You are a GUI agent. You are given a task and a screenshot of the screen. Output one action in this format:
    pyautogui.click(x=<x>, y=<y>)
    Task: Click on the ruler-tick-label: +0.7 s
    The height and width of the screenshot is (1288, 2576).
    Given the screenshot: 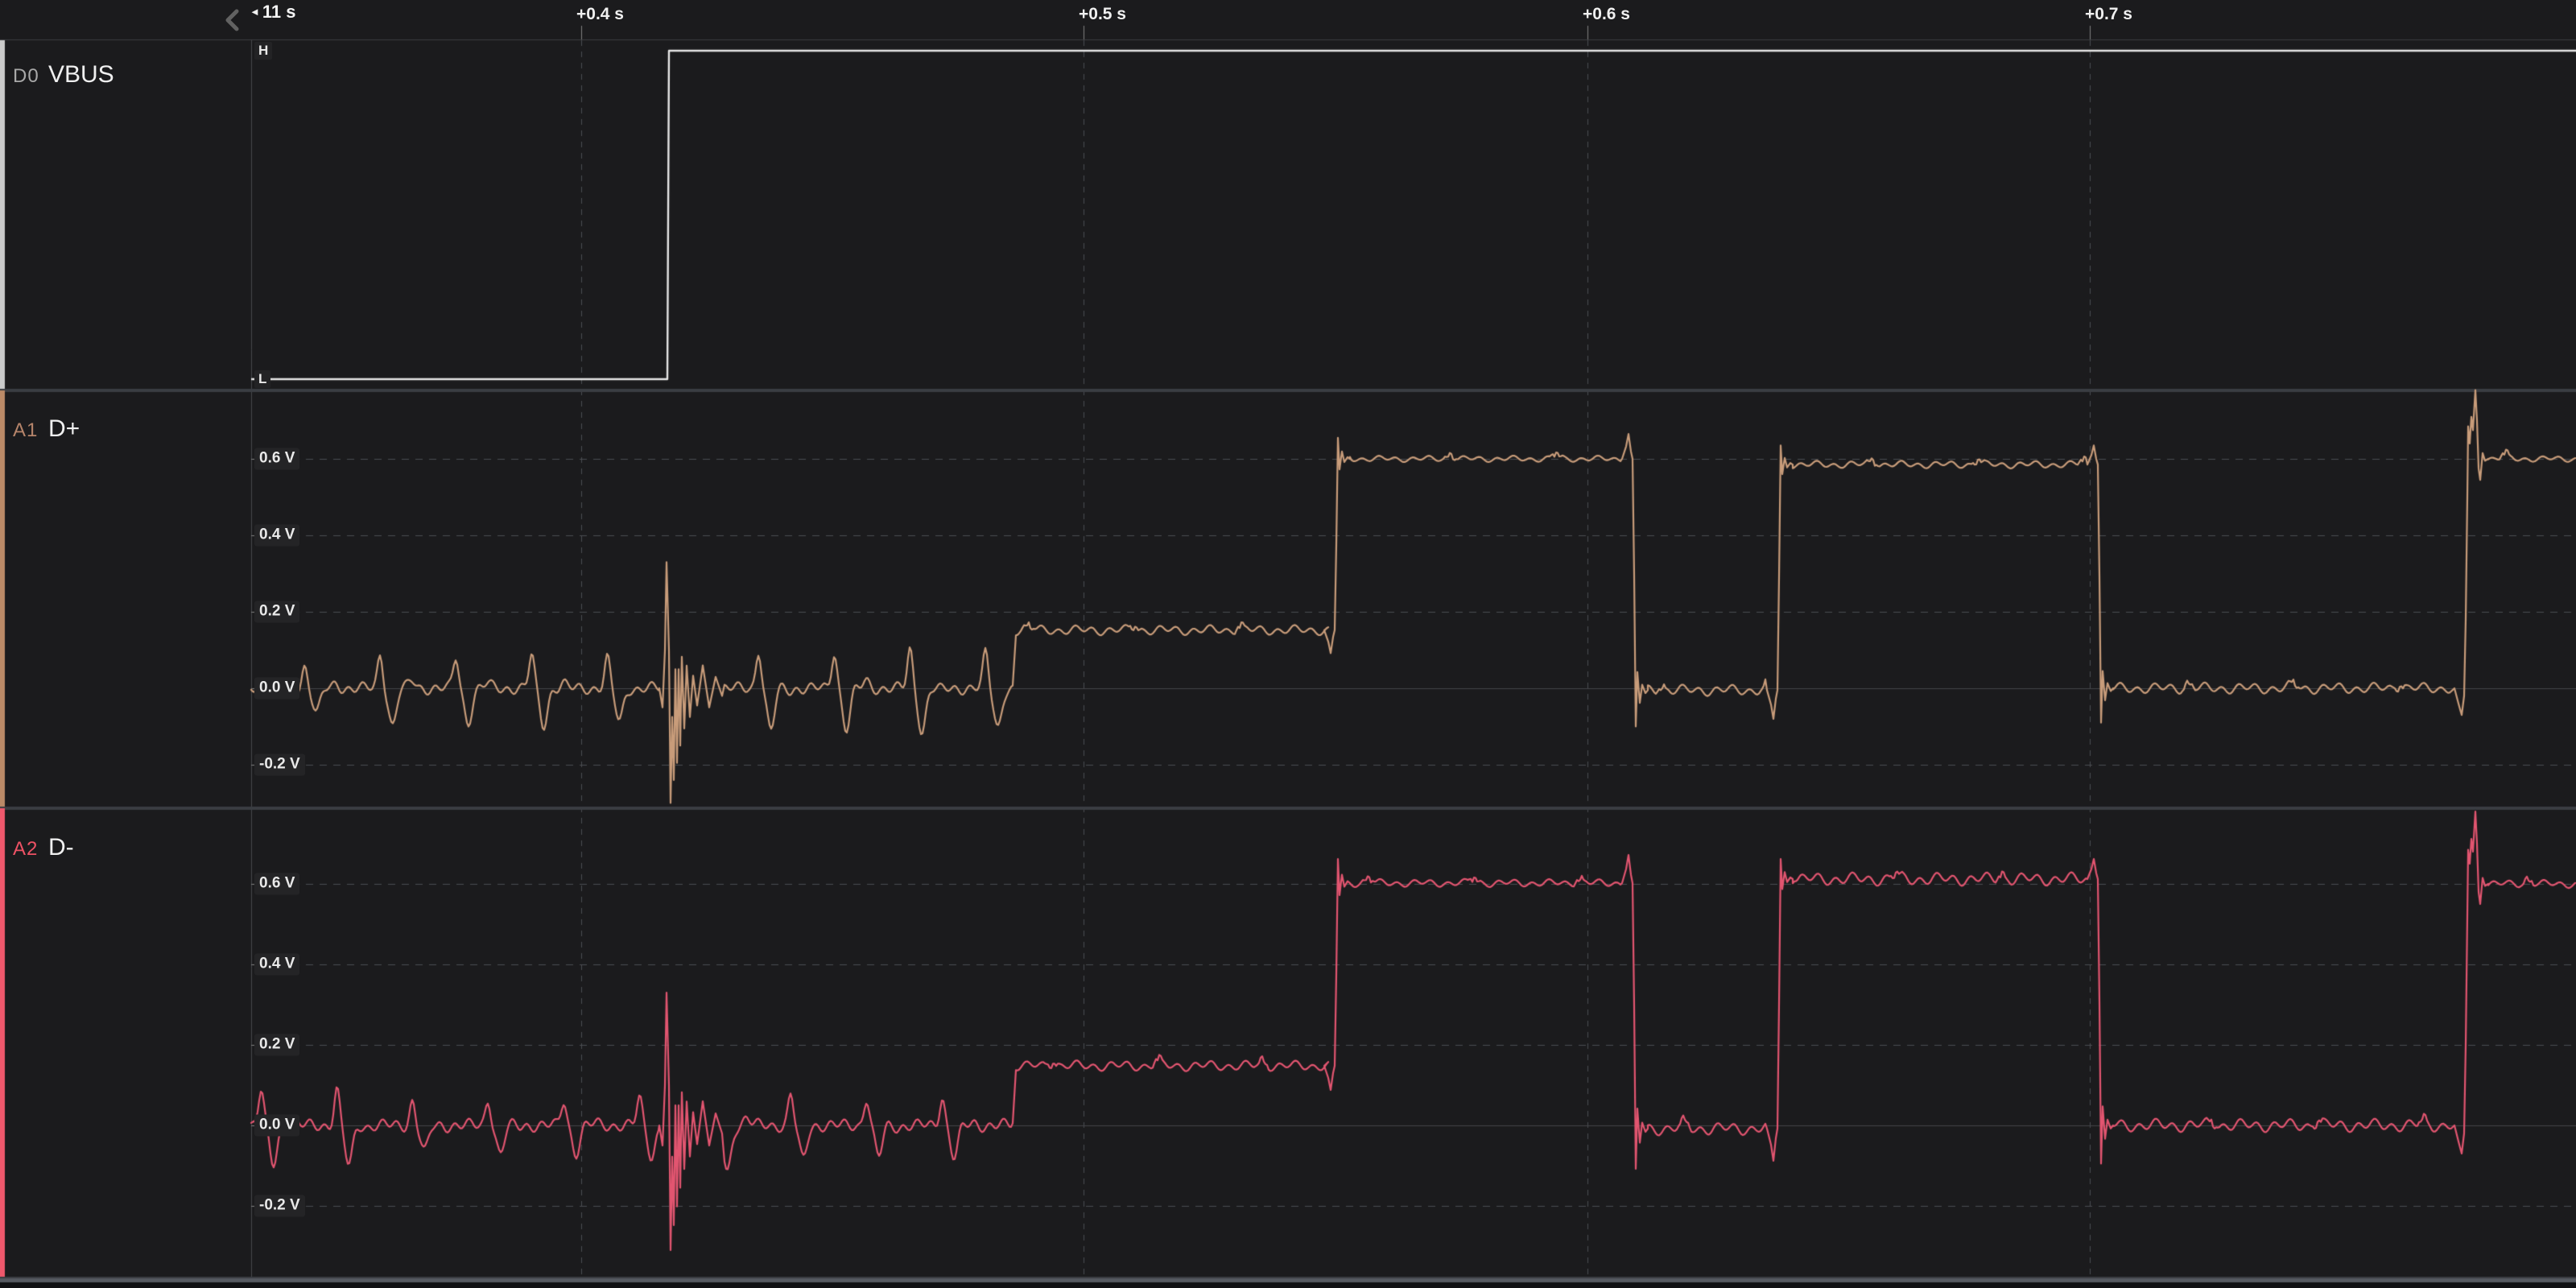 What is the action you would take?
    pyautogui.click(x=2108, y=14)
    